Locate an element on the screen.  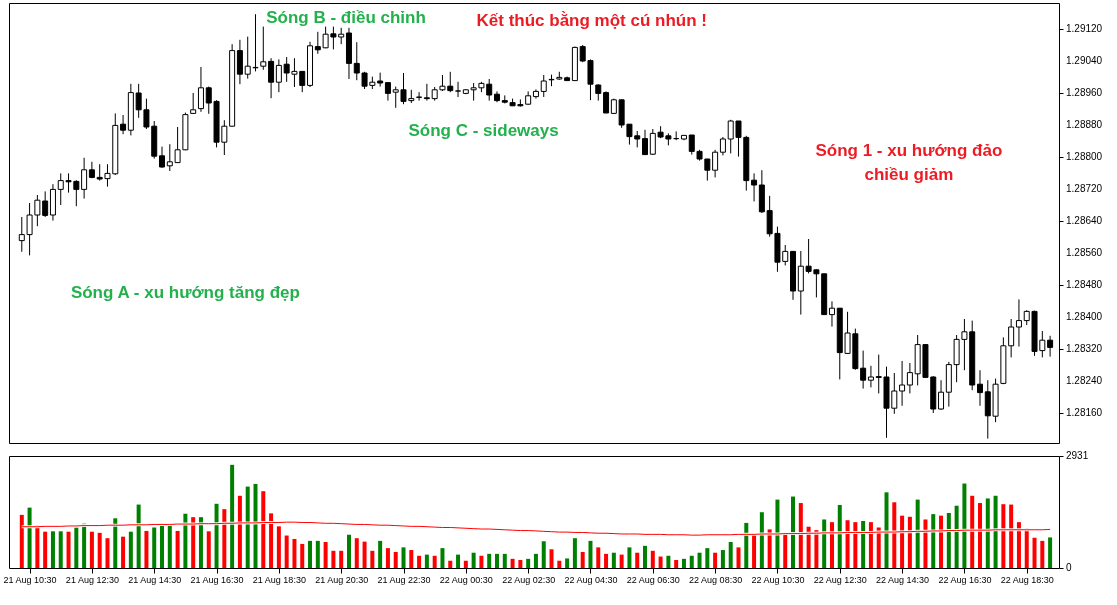
y-tick-label: 1.28640 is located at coordinates (1084, 221).